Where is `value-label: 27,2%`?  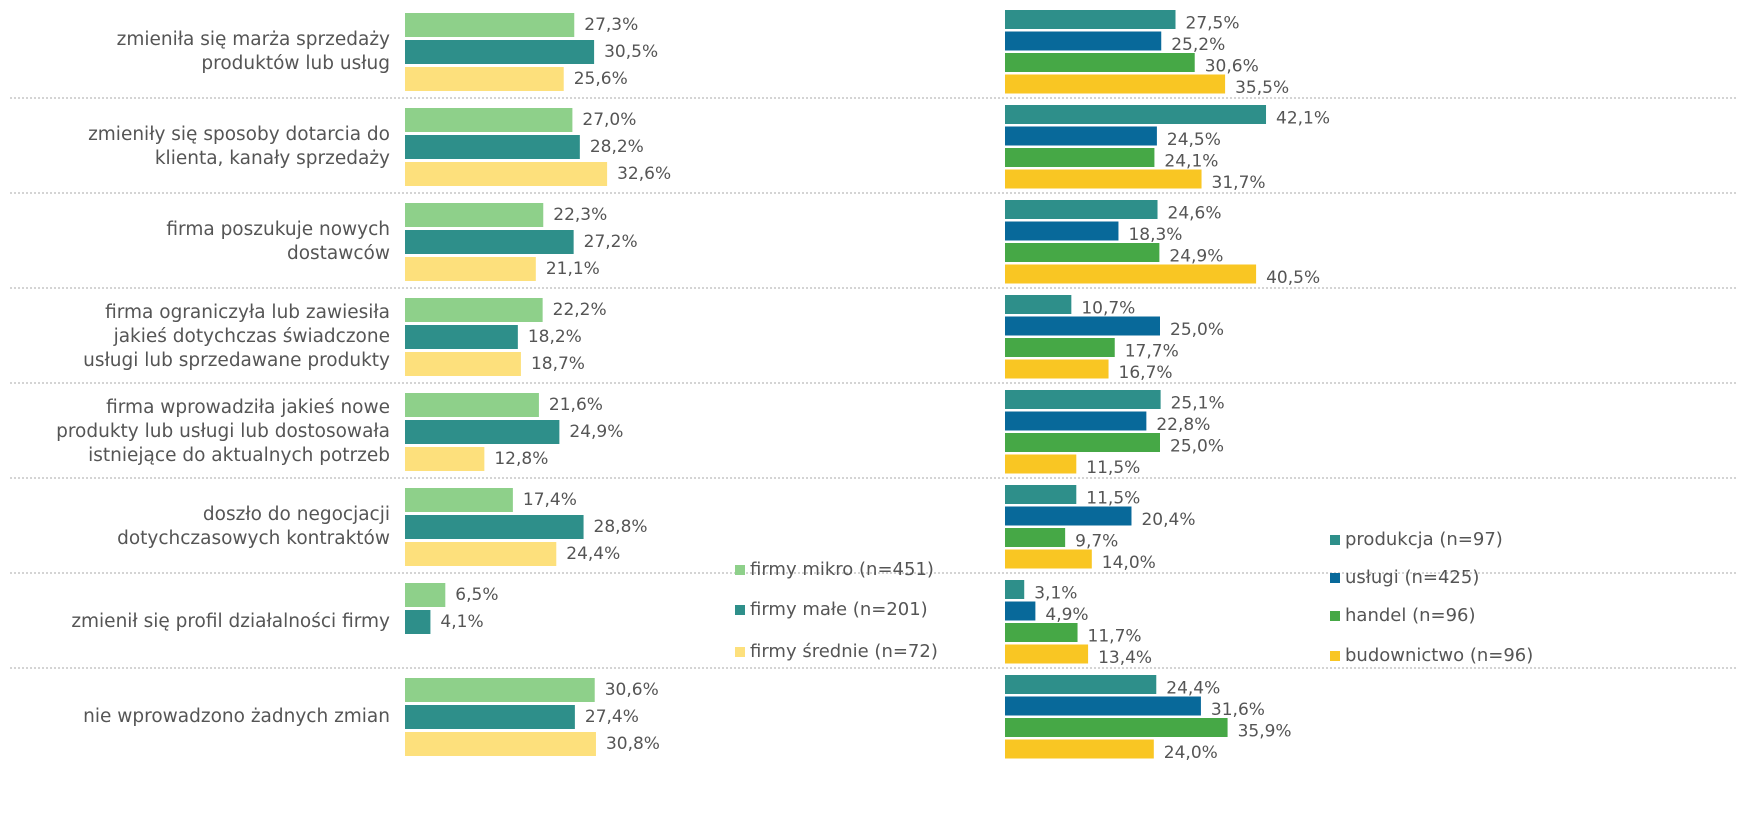
value-label: 27,2% is located at coordinates (611, 242).